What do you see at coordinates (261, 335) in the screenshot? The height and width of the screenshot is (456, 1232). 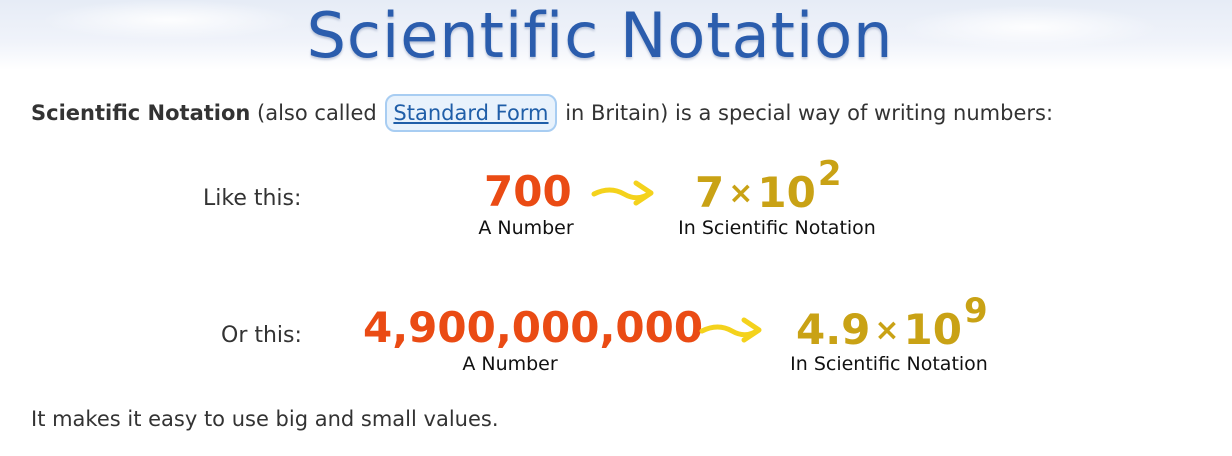 I see `example-label: Or this:` at bounding box center [261, 335].